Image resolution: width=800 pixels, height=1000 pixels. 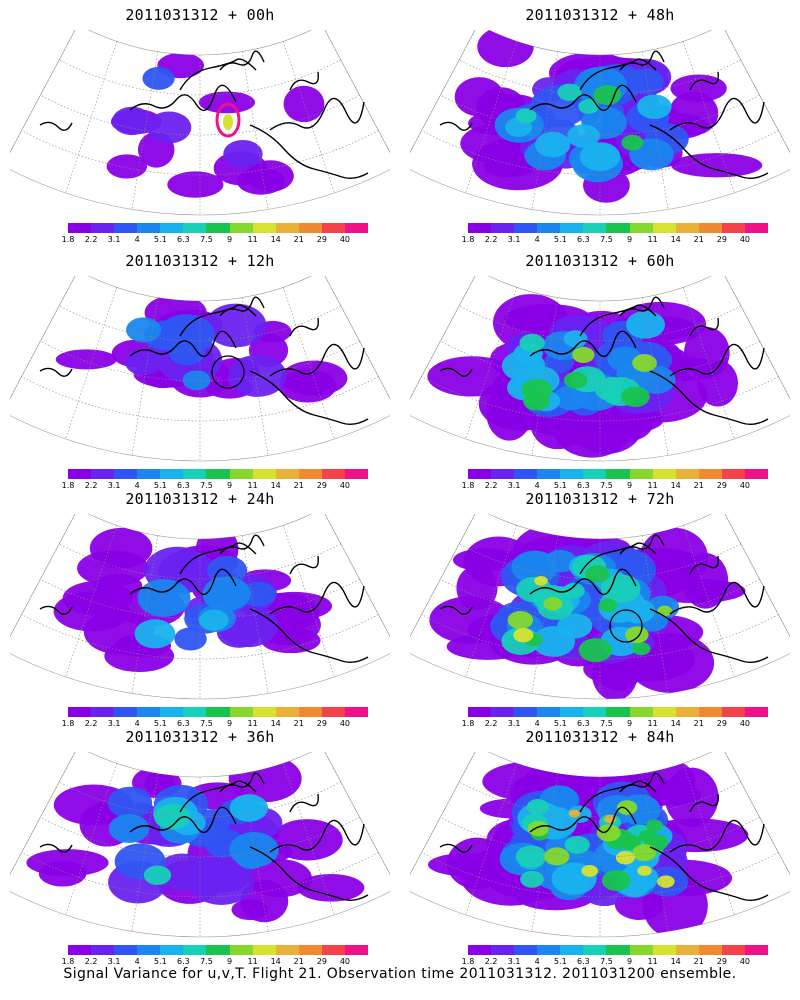 What do you see at coordinates (183, 723) in the screenshot?
I see `colorbar-label: 6.3` at bounding box center [183, 723].